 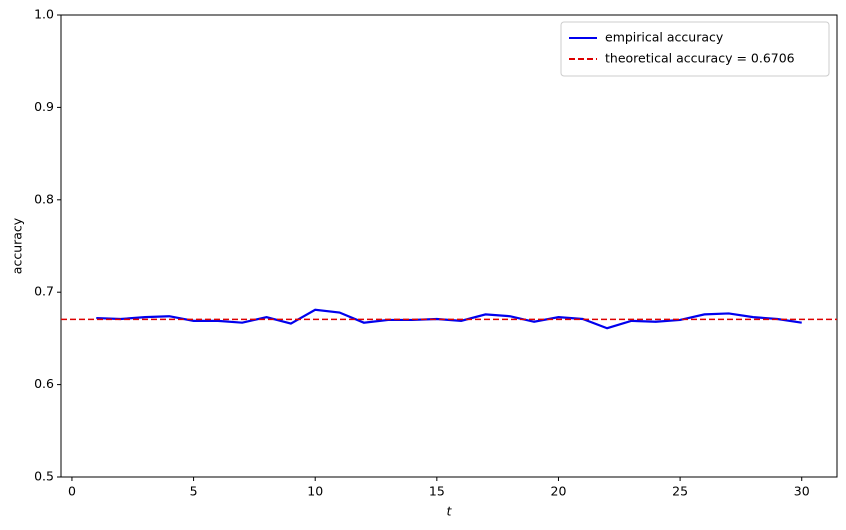 I want to click on x-tick-label: 25, so click(x=680, y=491).